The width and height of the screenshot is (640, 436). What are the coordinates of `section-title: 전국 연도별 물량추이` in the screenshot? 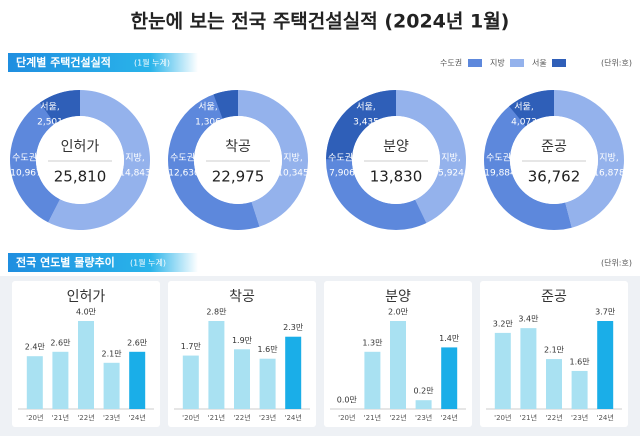 It's located at (65, 262).